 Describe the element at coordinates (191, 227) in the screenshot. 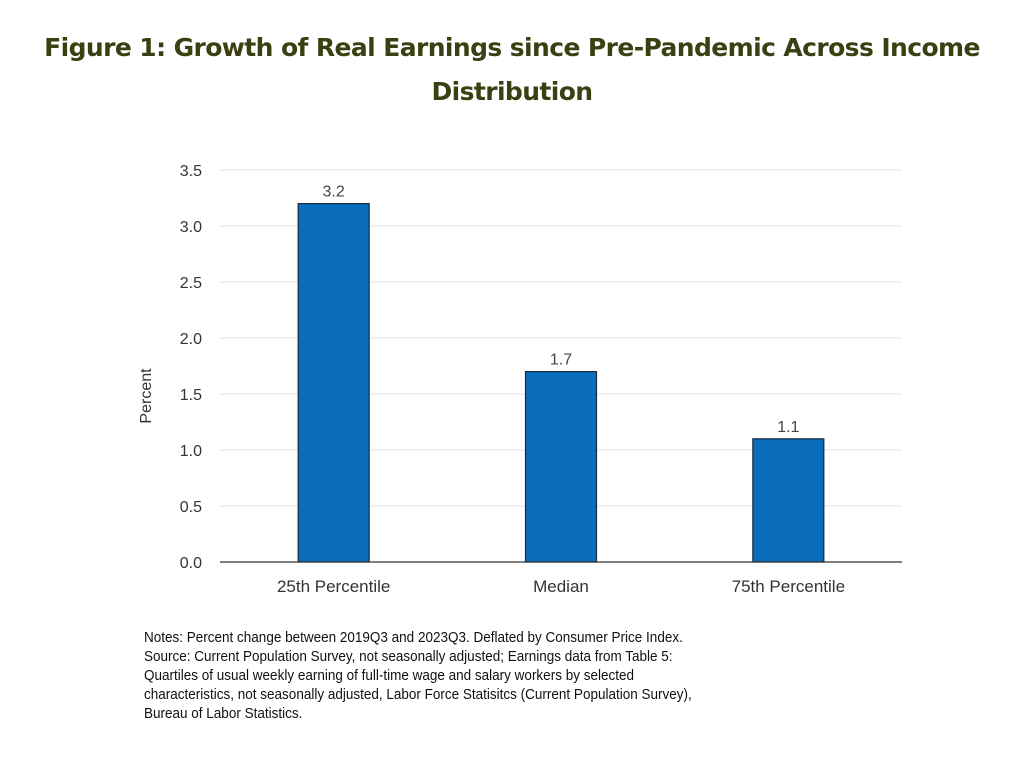

I see `y-tick-label: 3.0` at that location.